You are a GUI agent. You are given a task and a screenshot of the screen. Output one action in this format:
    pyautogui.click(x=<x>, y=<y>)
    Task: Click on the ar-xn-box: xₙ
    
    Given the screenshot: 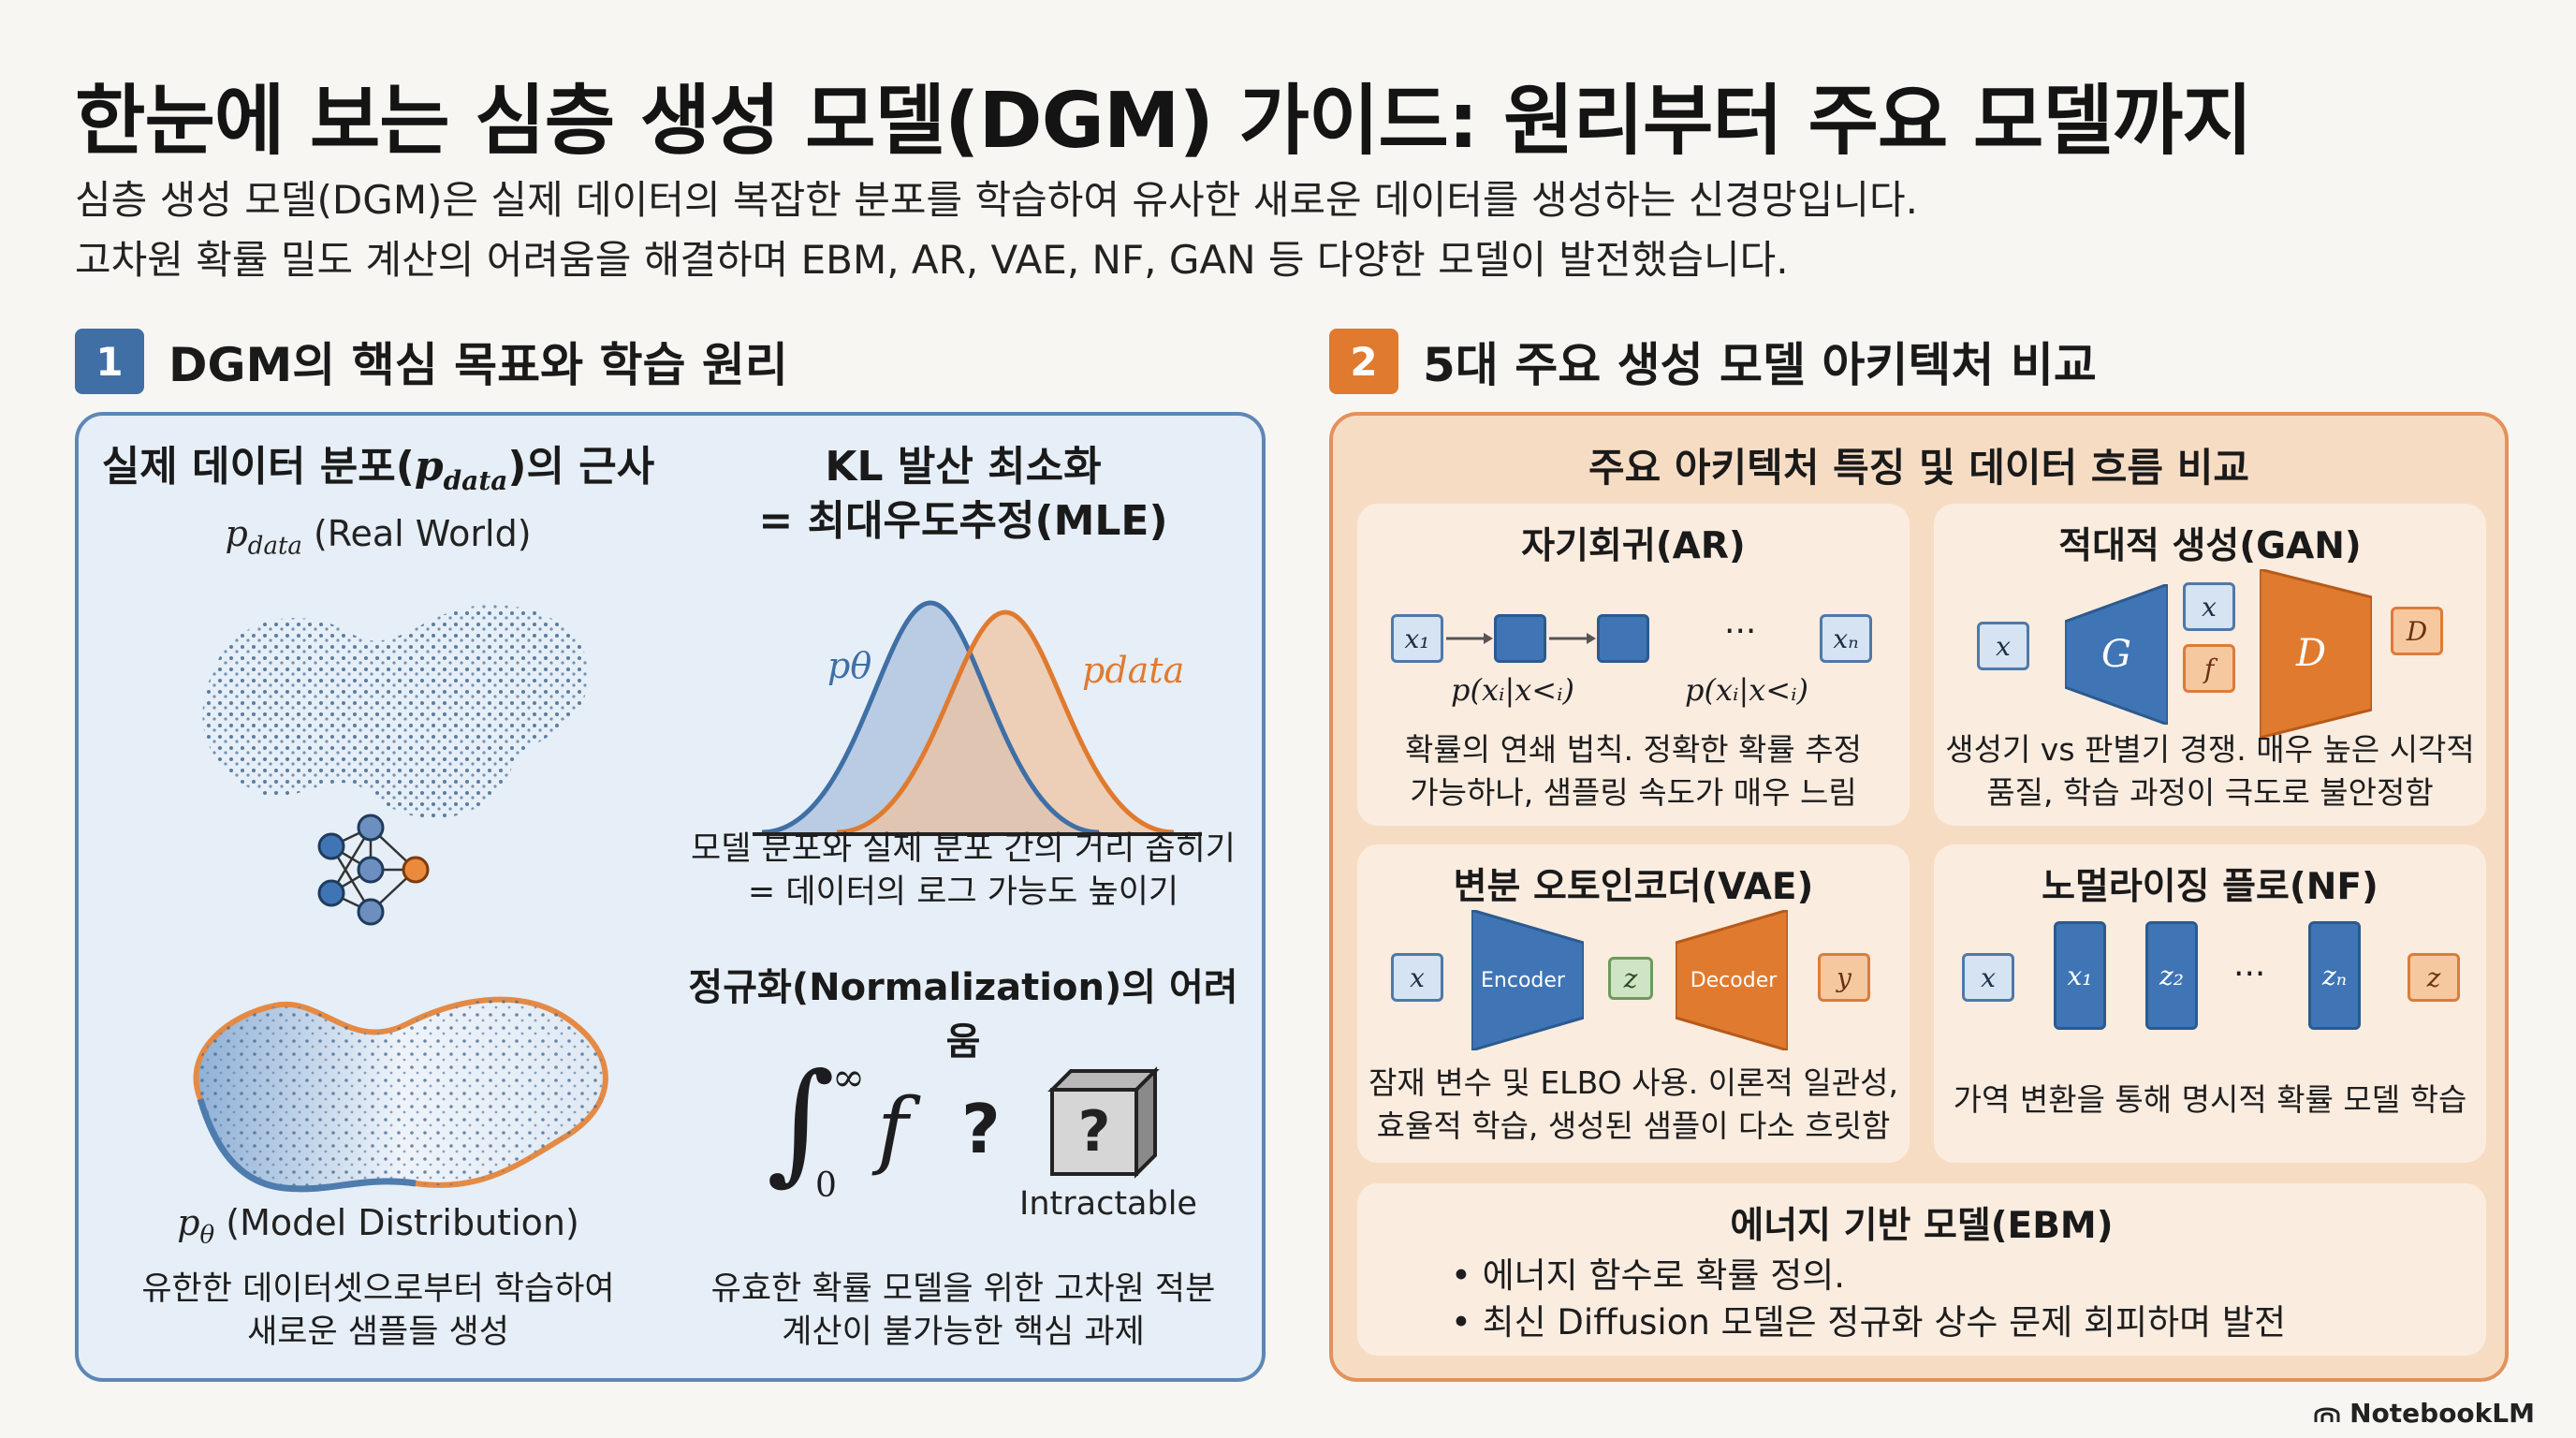 What is the action you would take?
    pyautogui.click(x=1846, y=638)
    